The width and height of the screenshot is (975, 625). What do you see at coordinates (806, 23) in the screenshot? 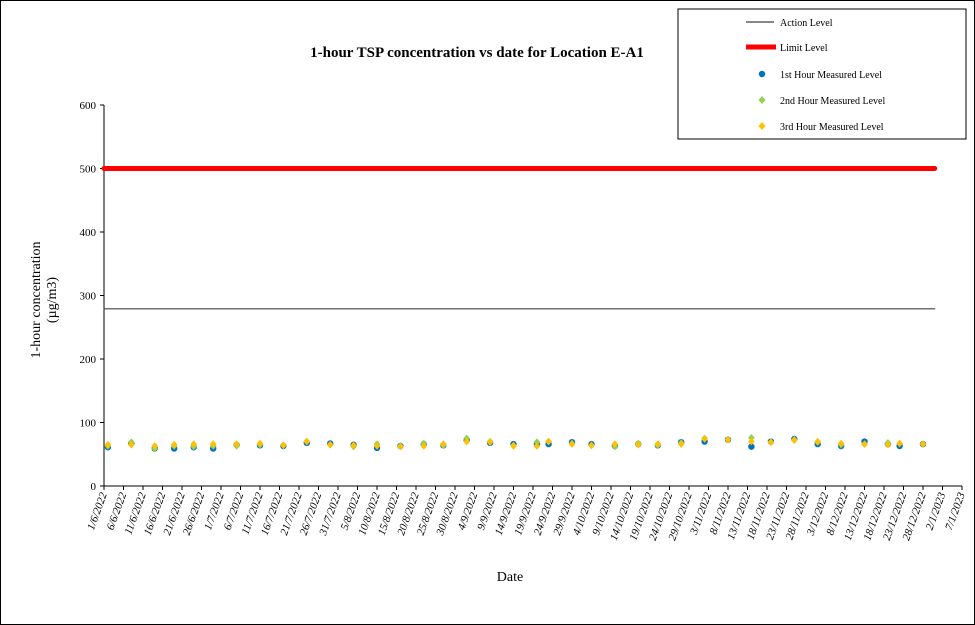
I see `legend-label-action-level: Action Level` at bounding box center [806, 23].